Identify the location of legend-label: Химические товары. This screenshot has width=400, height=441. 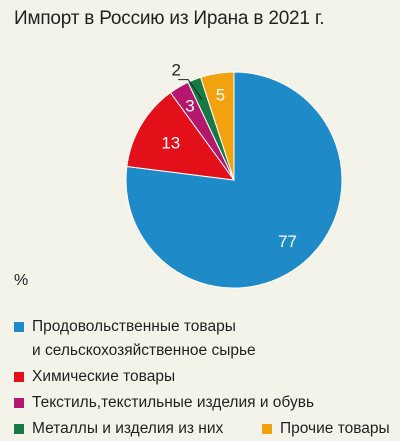
(103, 377).